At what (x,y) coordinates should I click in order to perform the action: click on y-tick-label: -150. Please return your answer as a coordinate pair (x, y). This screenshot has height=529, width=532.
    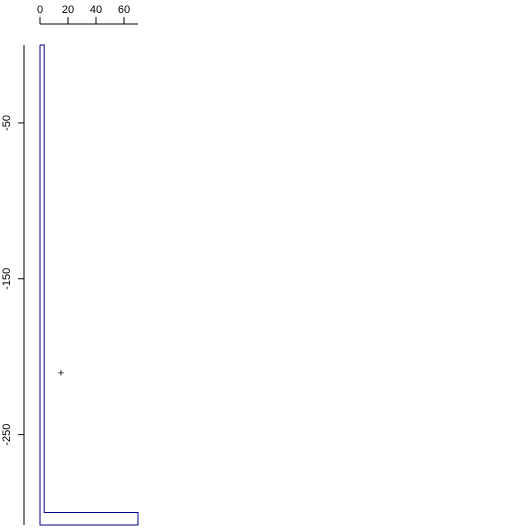
    Looking at the image, I should click on (7, 279).